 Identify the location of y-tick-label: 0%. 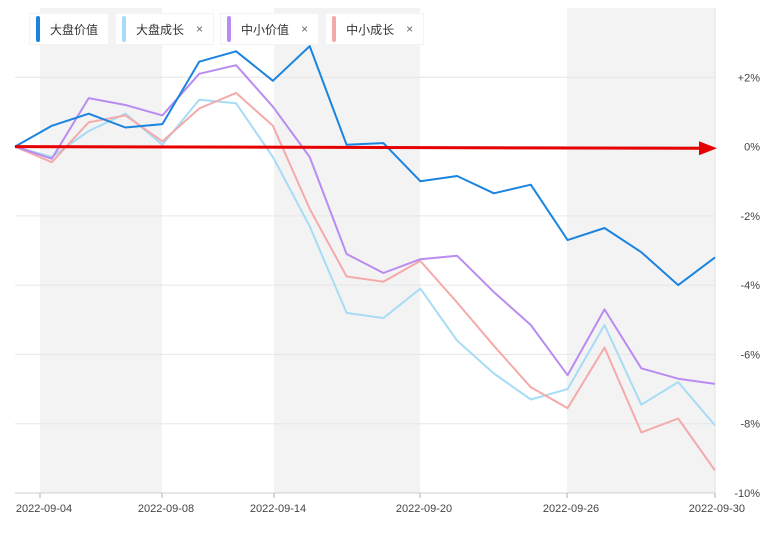
(752, 148).